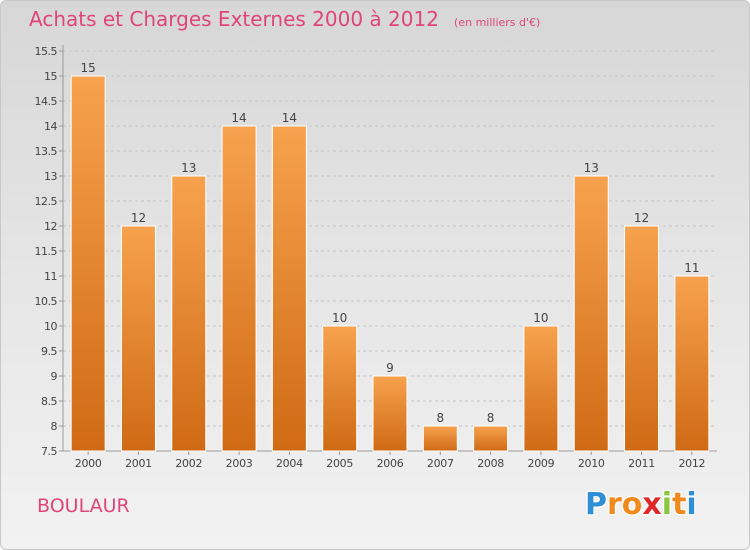  What do you see at coordinates (692, 363) in the screenshot?
I see `bar-2012` at bounding box center [692, 363].